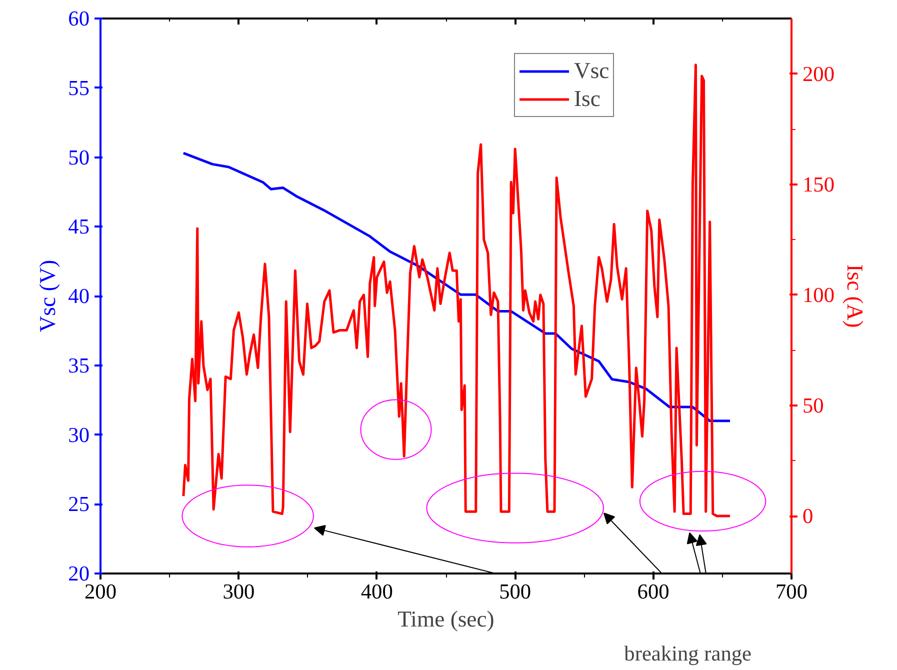 The image size is (897, 670). I want to click on y-tick-label: 35, so click(79, 365).